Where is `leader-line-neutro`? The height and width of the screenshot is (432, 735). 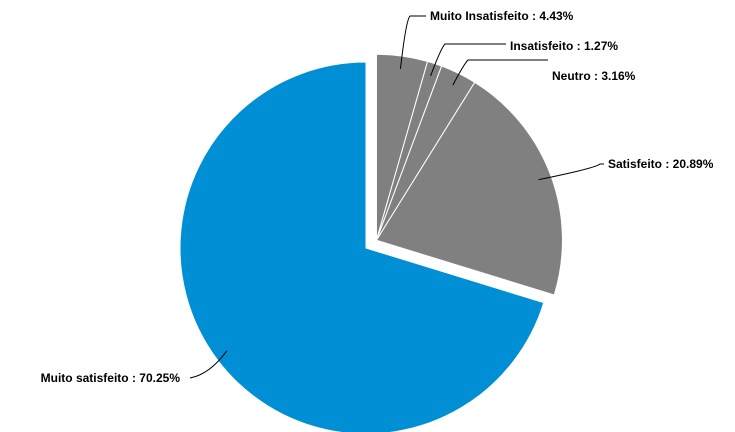
leader-line-neutro is located at coordinates (500, 72).